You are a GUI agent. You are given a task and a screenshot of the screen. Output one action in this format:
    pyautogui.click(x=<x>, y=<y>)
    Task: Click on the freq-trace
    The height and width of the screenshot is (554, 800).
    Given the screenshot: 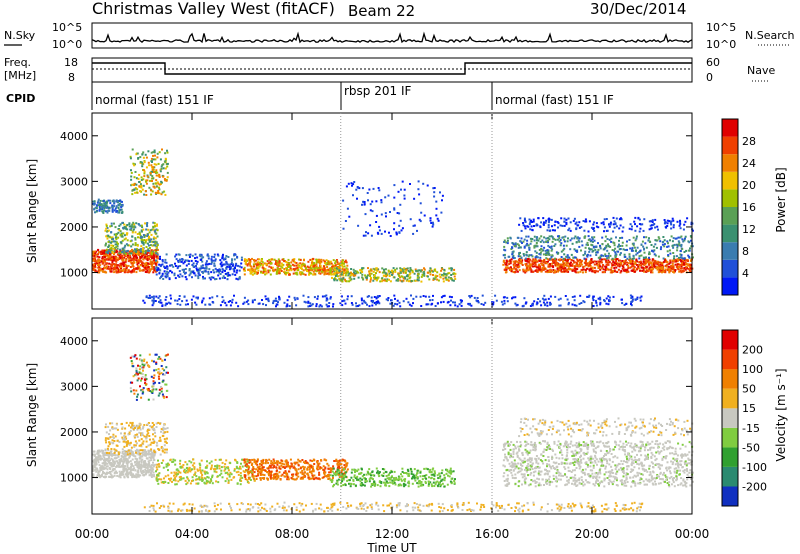 What is the action you would take?
    pyautogui.click(x=392, y=68)
    